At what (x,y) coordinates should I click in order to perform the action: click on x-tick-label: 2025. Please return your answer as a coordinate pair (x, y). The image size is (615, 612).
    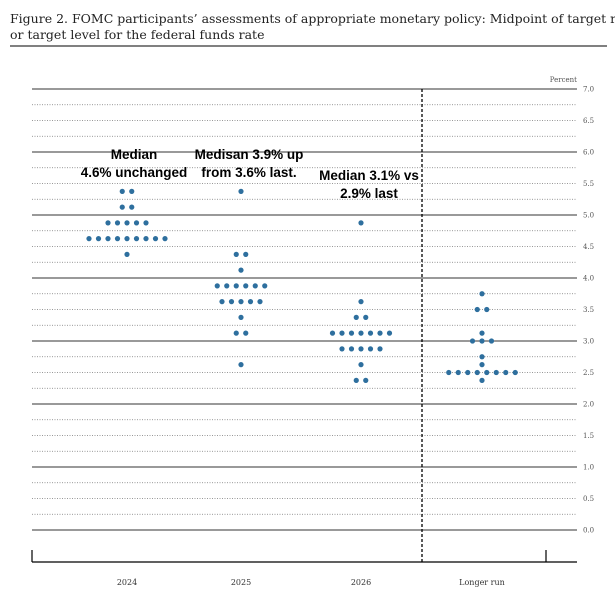
    Looking at the image, I should click on (241, 582).